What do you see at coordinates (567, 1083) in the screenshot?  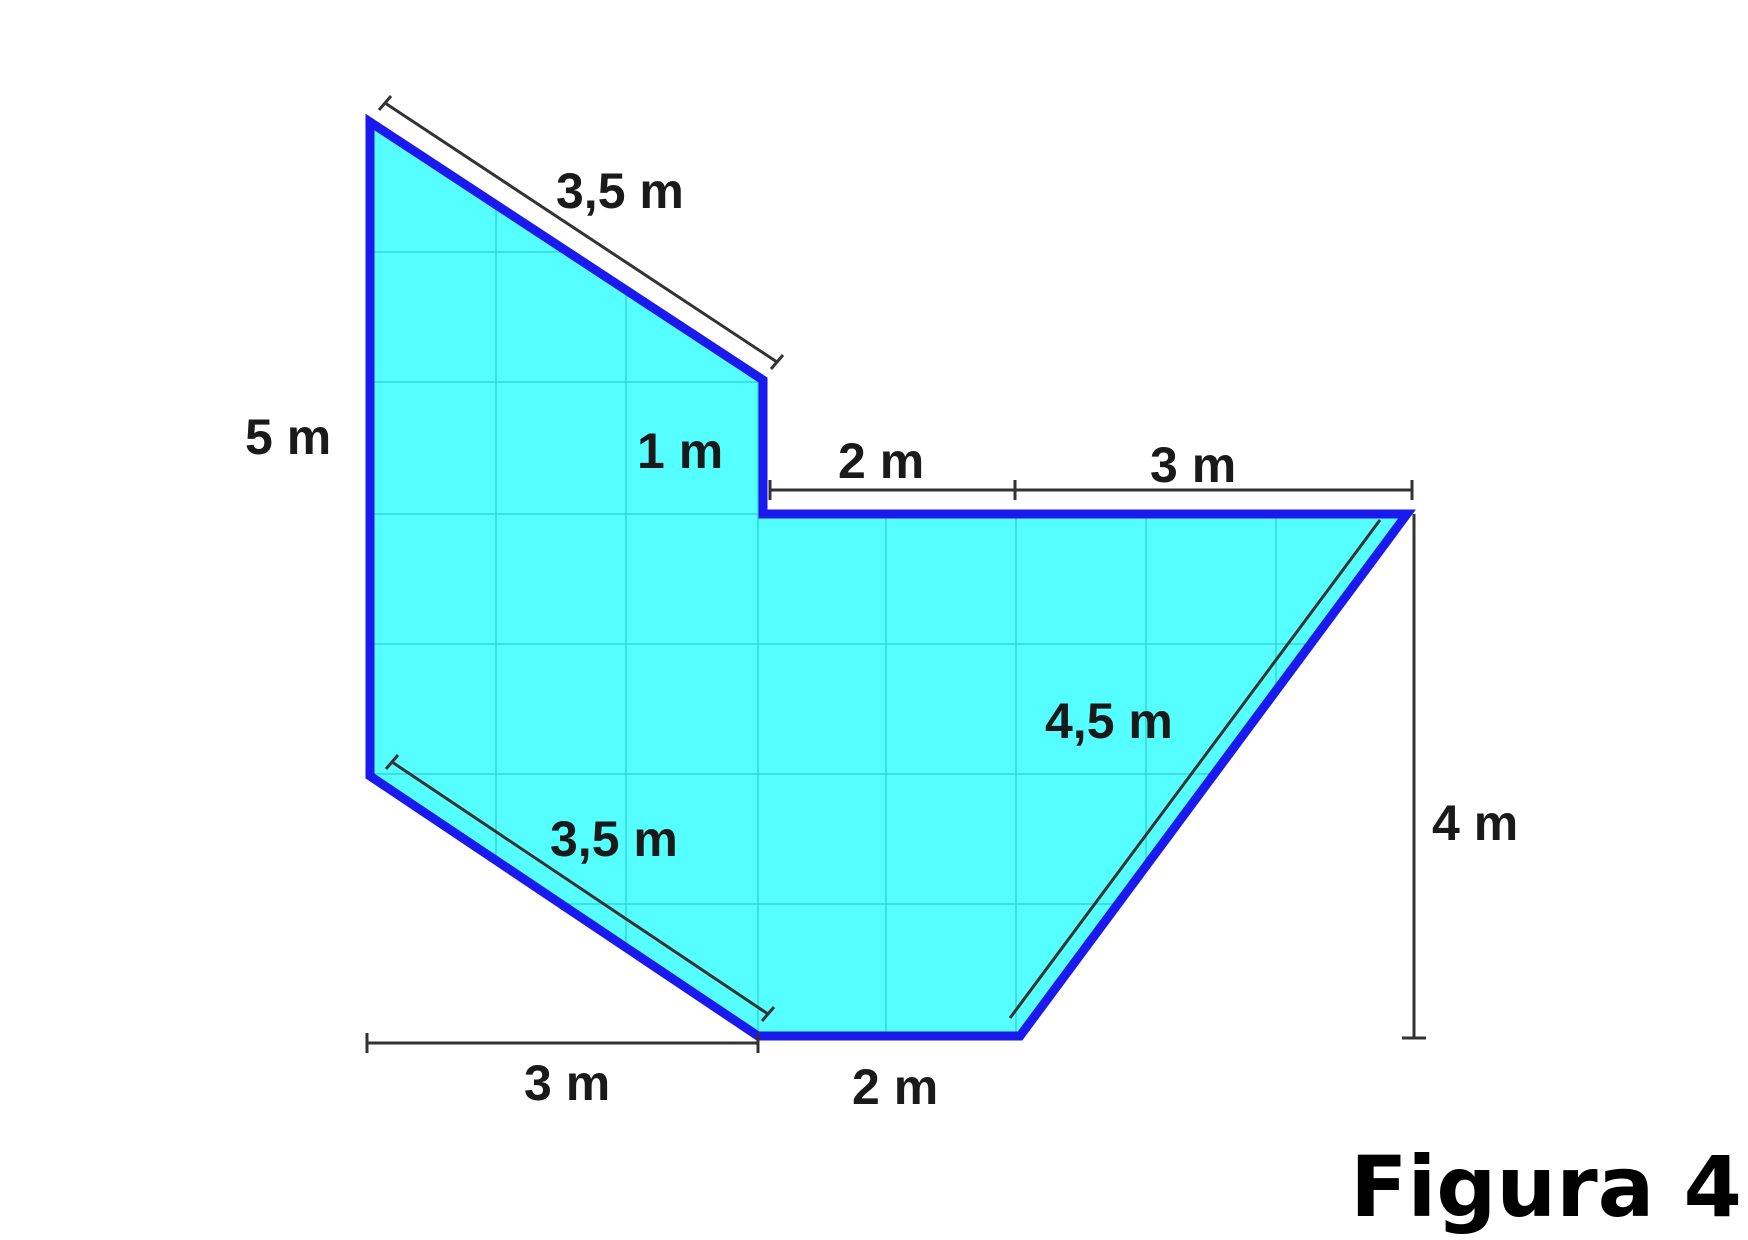 I see `label-bottom-left: 3 m` at bounding box center [567, 1083].